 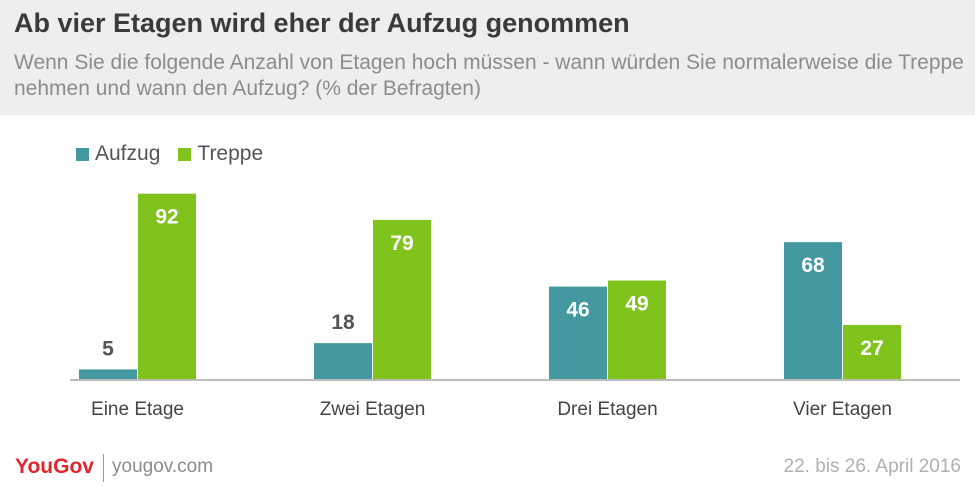 I want to click on footer-date: 22. bis 26. April 2016, so click(x=872, y=466).